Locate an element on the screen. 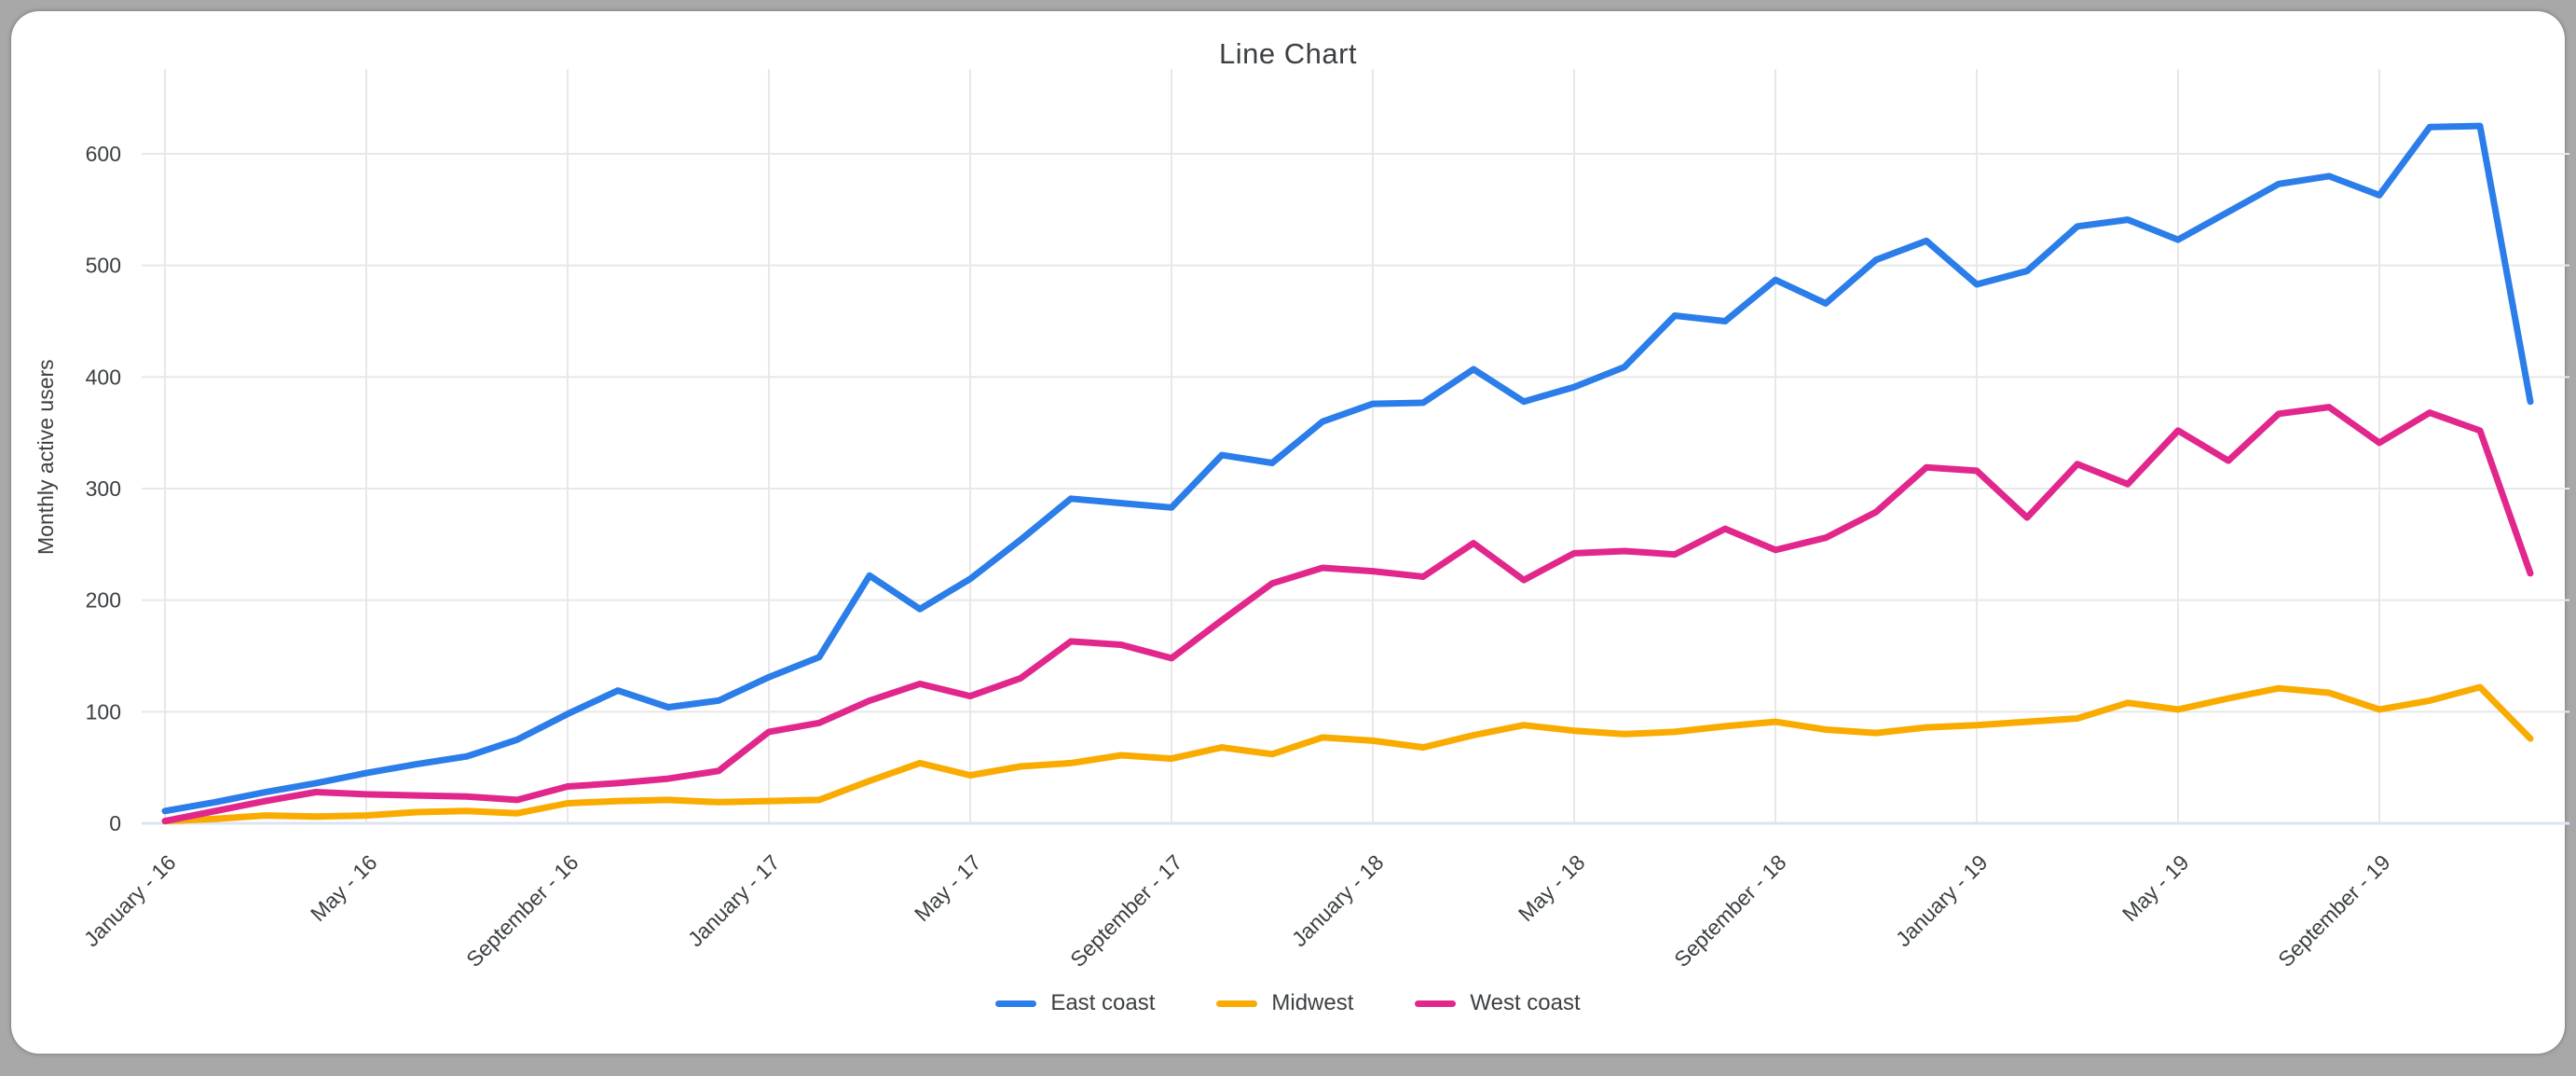  chart-legend: East coast Midwest West coast is located at coordinates (1288, 1003).